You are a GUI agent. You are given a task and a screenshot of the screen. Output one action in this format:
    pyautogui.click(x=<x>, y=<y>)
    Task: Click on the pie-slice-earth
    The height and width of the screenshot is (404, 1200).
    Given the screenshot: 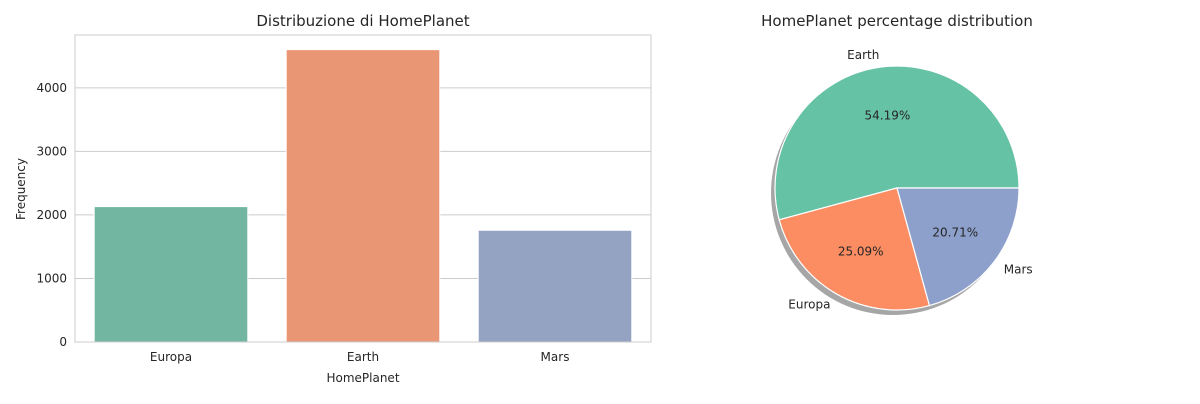 What is the action you would take?
    pyautogui.click(x=897, y=143)
    